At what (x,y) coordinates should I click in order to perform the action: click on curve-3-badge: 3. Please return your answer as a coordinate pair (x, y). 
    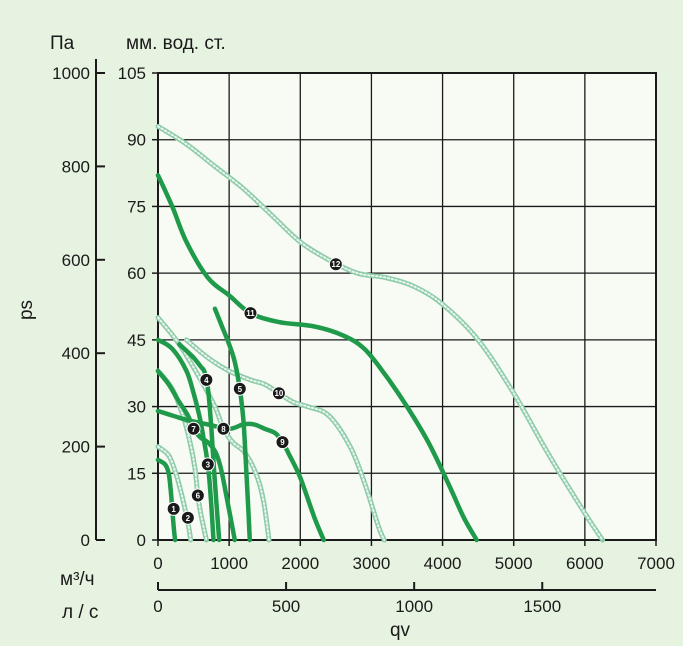
    Looking at the image, I should click on (207, 464).